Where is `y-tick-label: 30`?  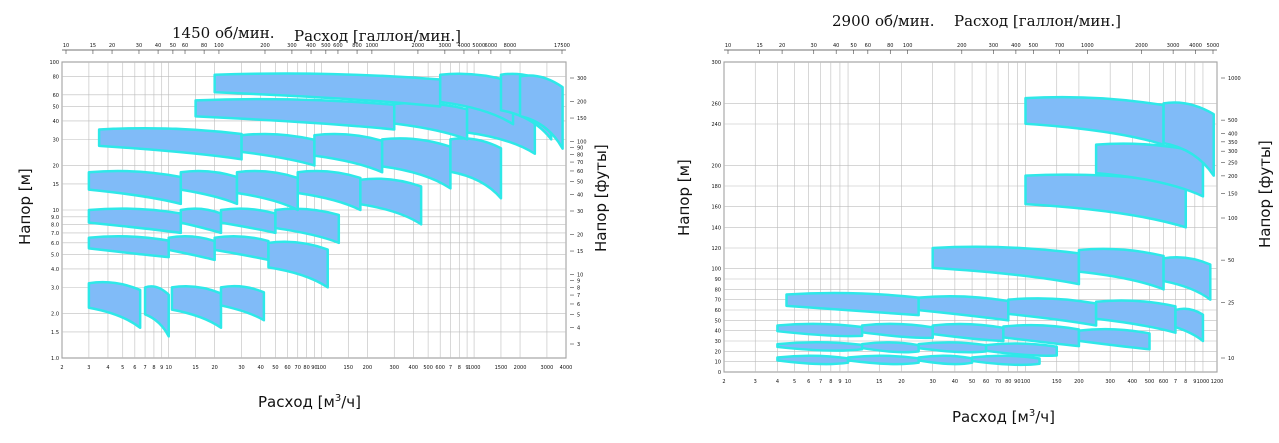
y-tick-label: 30 is located at coordinates (56, 140).